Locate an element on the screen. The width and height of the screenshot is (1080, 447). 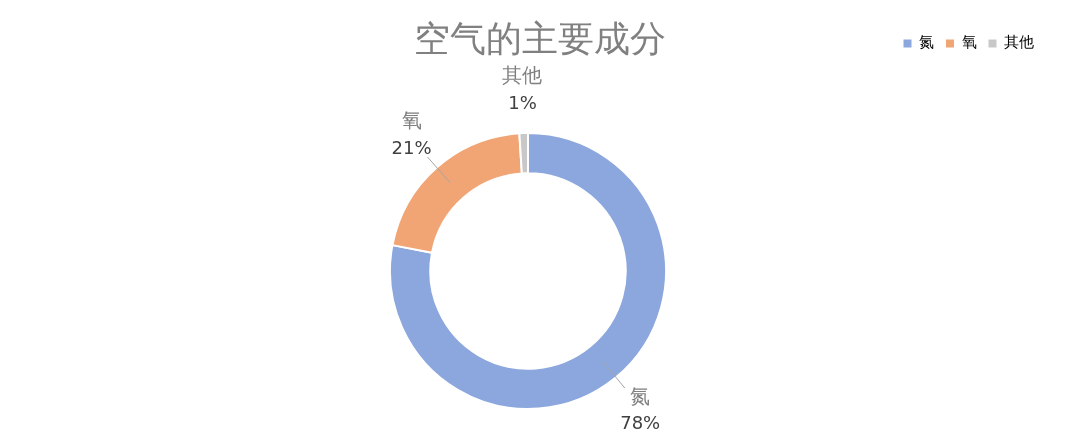
data-label: 78% is located at coordinates (640, 423).